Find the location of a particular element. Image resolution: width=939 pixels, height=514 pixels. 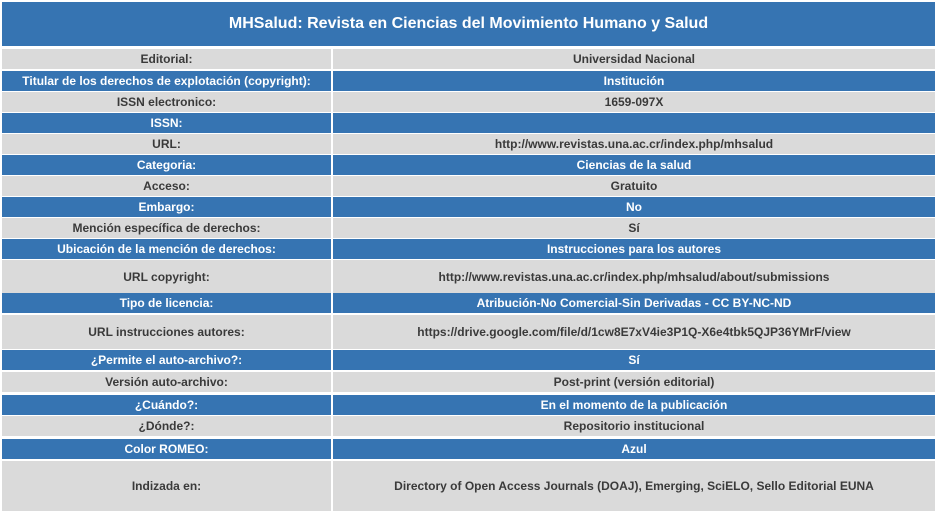

row-label: ISSN: is located at coordinates (166, 123).